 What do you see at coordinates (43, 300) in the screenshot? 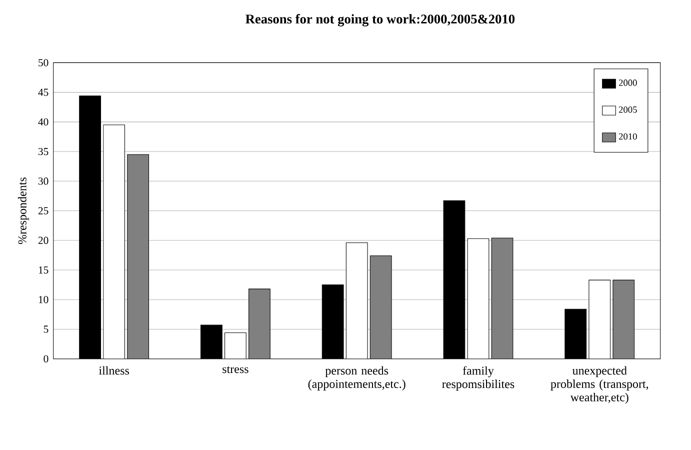
I see `y-tick-label: 10` at bounding box center [43, 300].